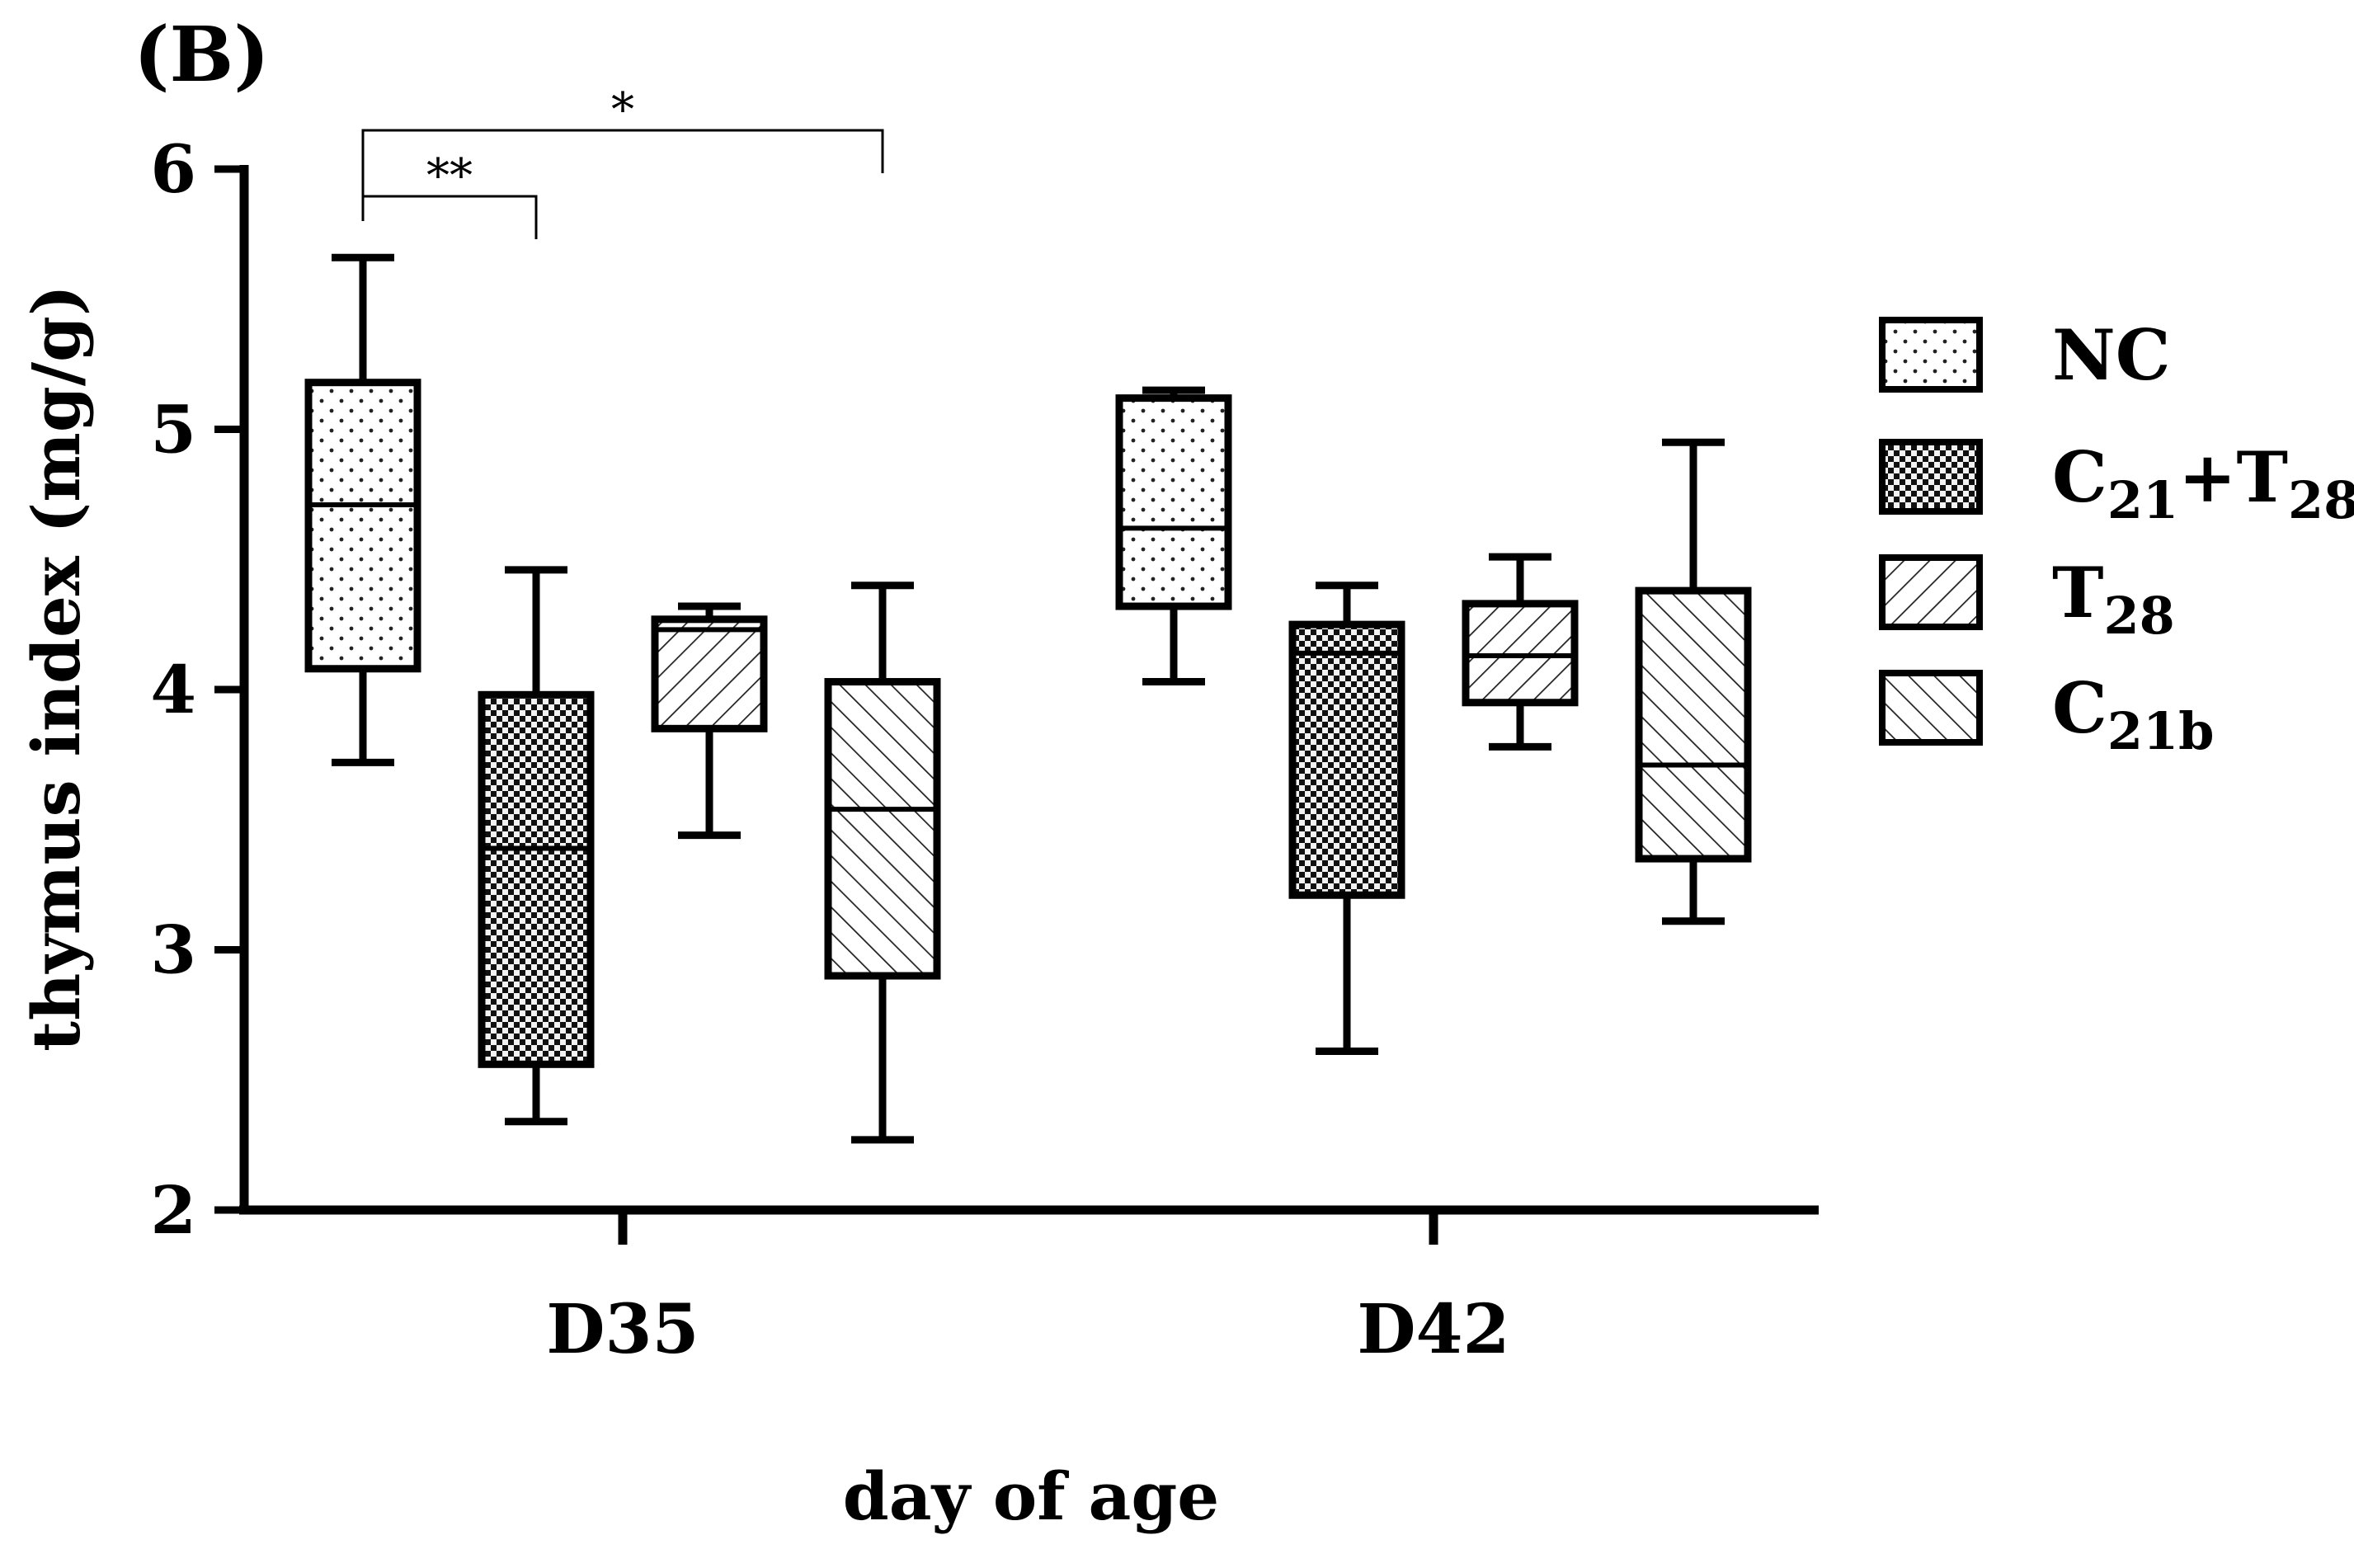 The height and width of the screenshot is (1568, 2354). I want to click on legend-item-t28: T28, so click(2027, 599).